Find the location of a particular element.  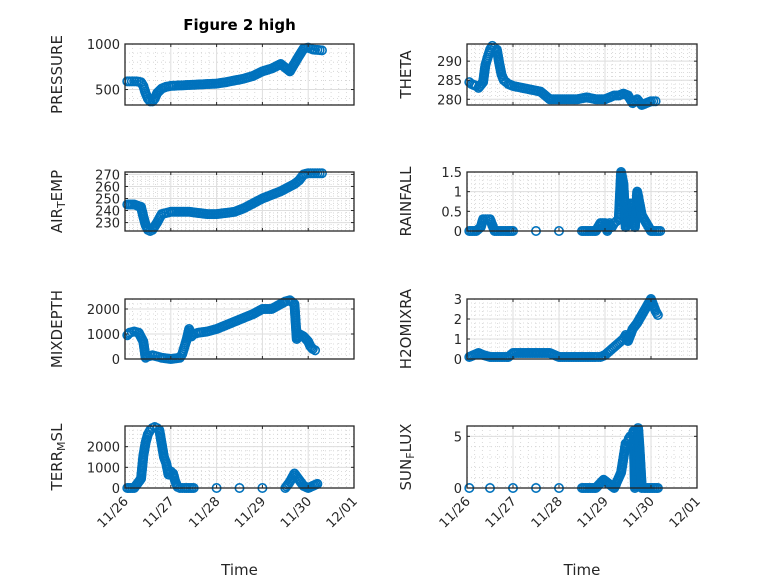

y-axis-label-part: SUN is located at coordinates (406, 475).